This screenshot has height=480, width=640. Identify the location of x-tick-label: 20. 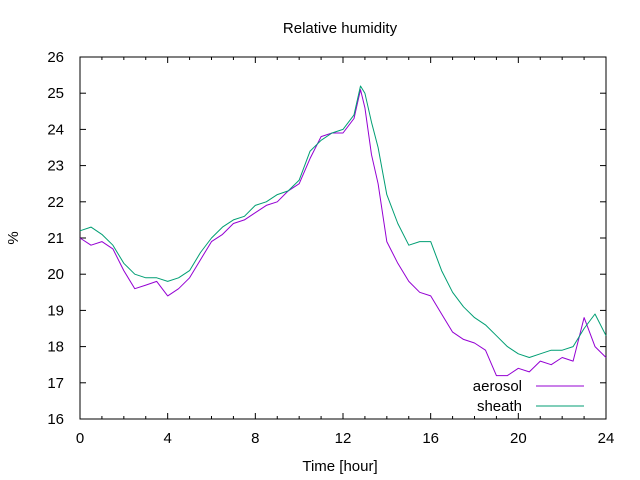
(518, 438).